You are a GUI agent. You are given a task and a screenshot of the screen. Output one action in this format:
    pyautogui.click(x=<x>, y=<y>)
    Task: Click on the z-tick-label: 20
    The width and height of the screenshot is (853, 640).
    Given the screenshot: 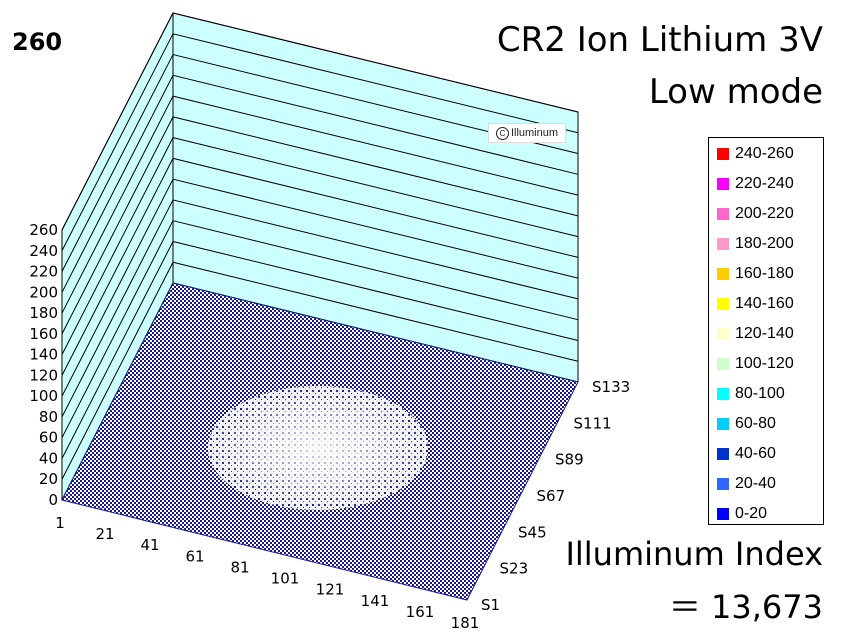 What is the action you would take?
    pyautogui.click(x=48, y=479)
    